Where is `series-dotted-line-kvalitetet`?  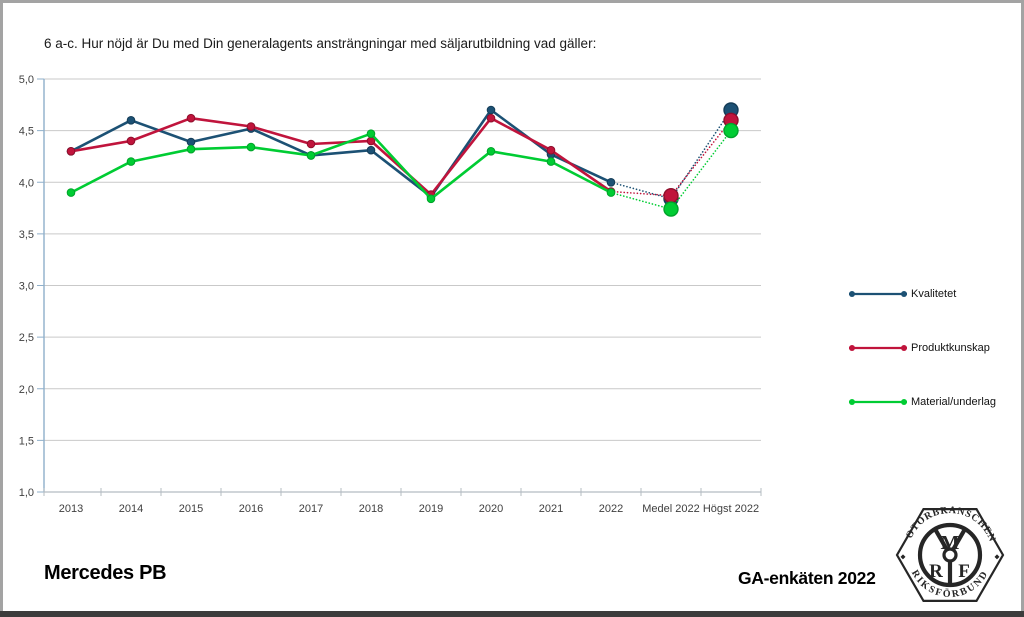
series-dotted-line-kvalitetet is located at coordinates (671, 154).